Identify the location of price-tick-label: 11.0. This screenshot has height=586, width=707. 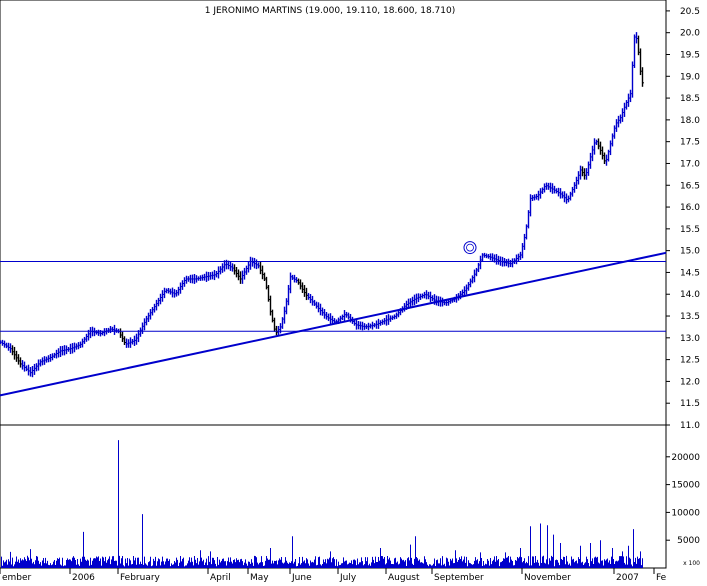
(690, 426).